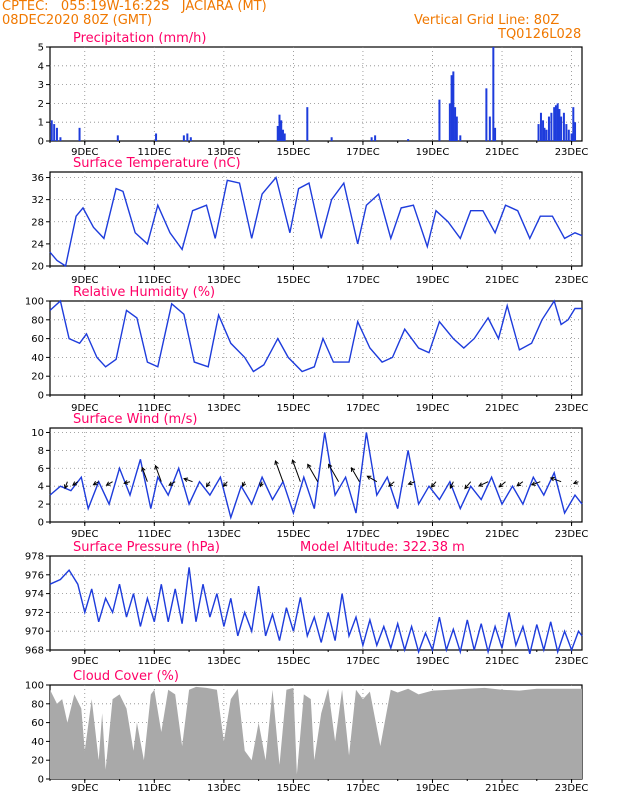  Describe the element at coordinates (154, 534) in the screenshot. I see `wind-xtick-label: 11DEC` at that location.